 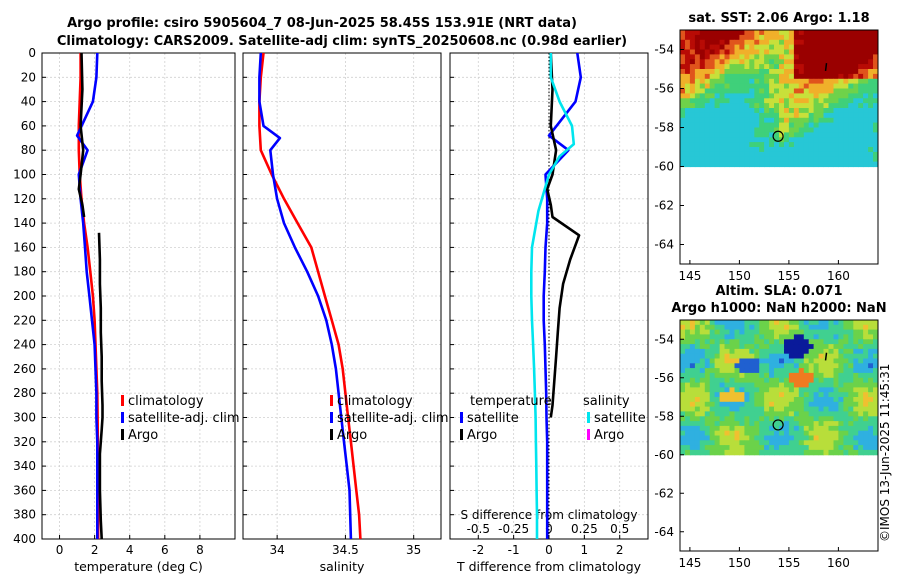 I want to click on legend-label: satellite, so click(x=493, y=418).